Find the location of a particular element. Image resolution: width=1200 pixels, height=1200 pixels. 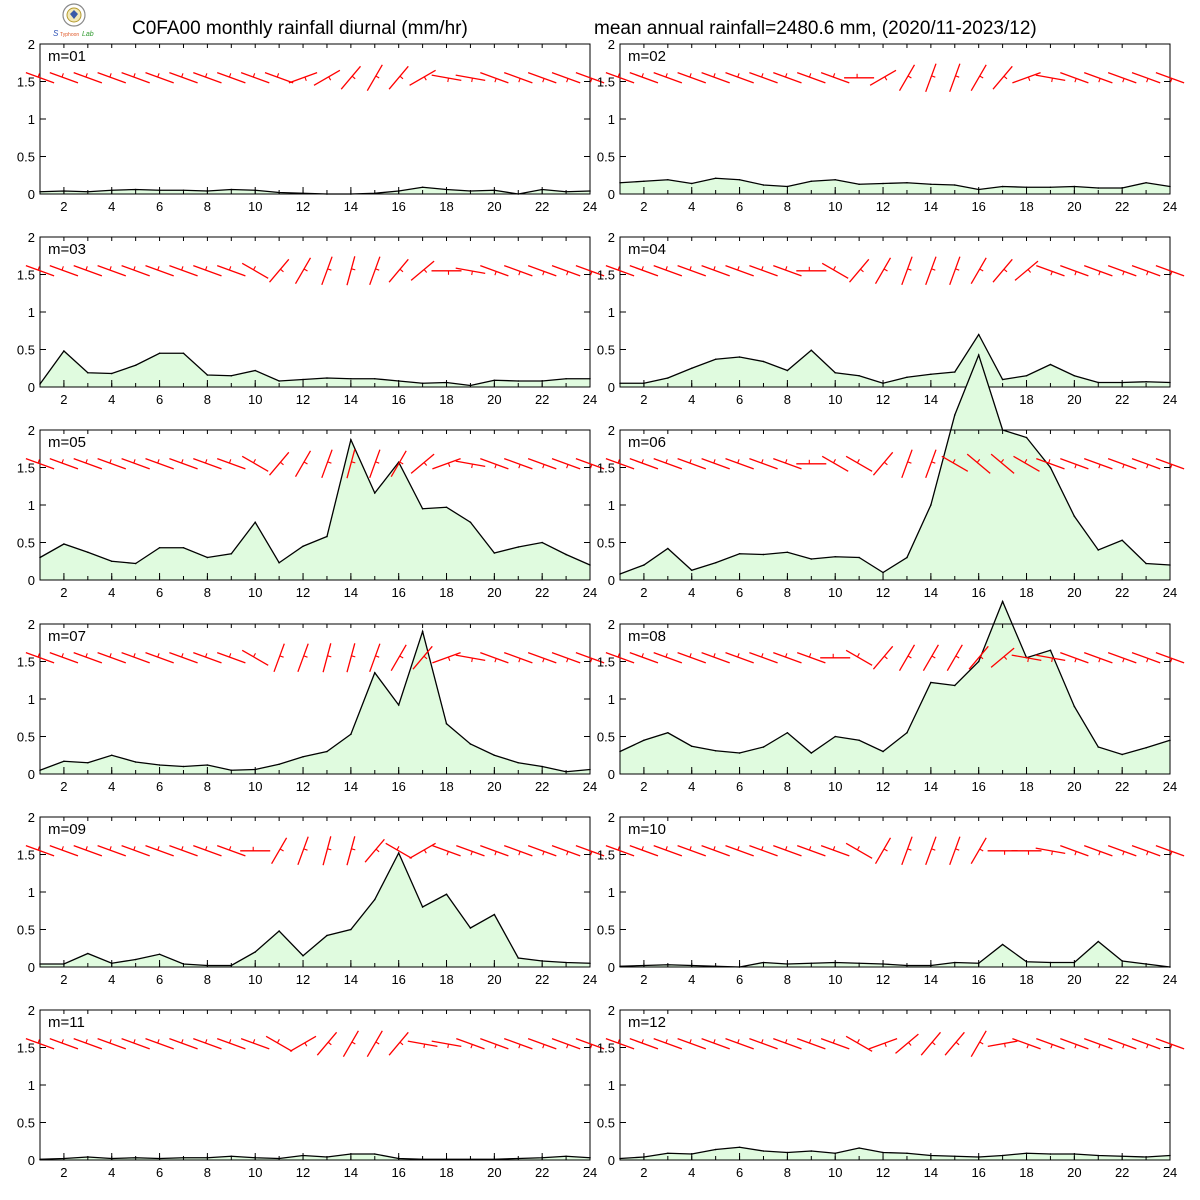

x-tick-label: 24 is located at coordinates (1170, 592).